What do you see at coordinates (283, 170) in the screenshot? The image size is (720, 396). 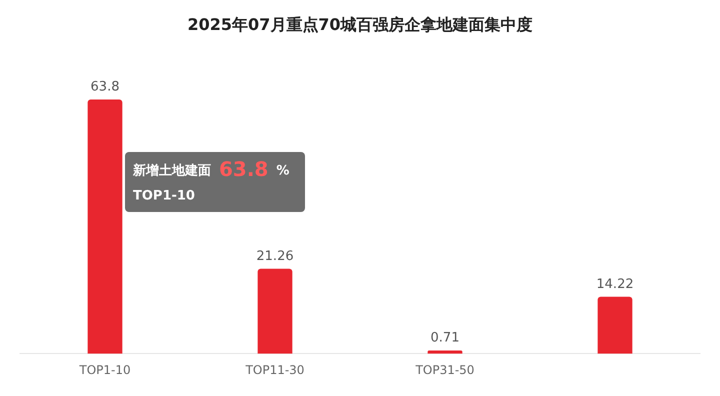 I see `annotation: %` at bounding box center [283, 170].